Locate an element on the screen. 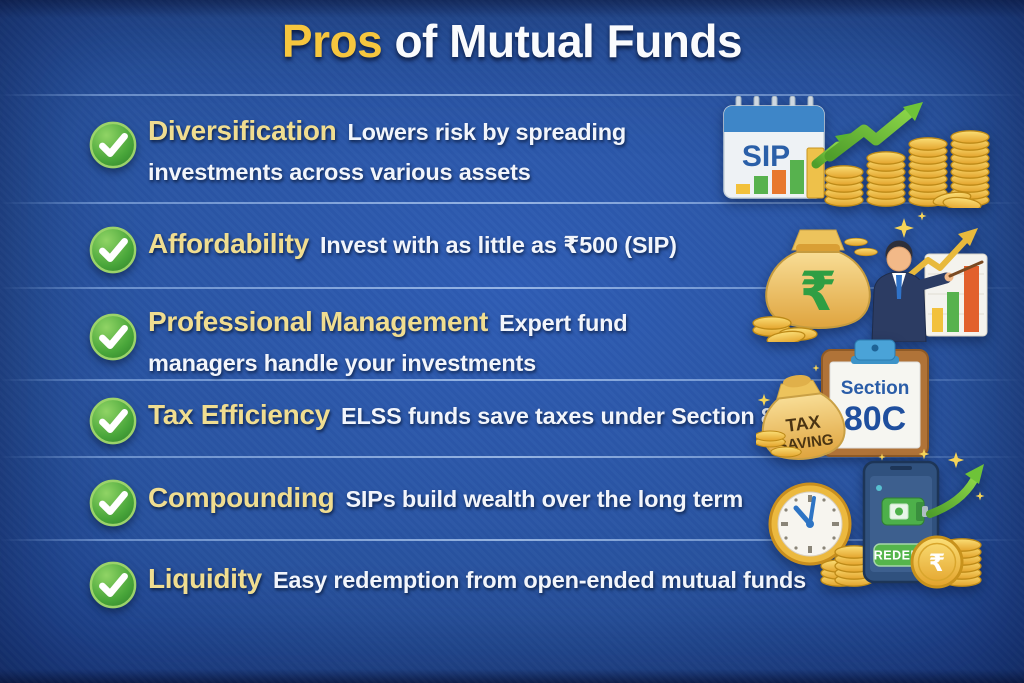  tax-saving-illustration: Section 80C TAX SAVING is located at coordinates (843, 399).